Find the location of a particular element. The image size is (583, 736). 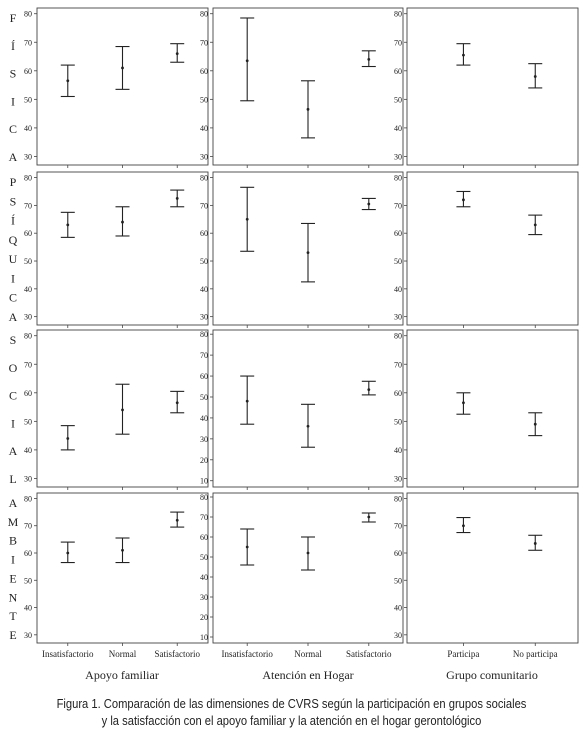

panel-psíquica-1: 30 40 50 60 70 80 is located at coordinates (116, 249).